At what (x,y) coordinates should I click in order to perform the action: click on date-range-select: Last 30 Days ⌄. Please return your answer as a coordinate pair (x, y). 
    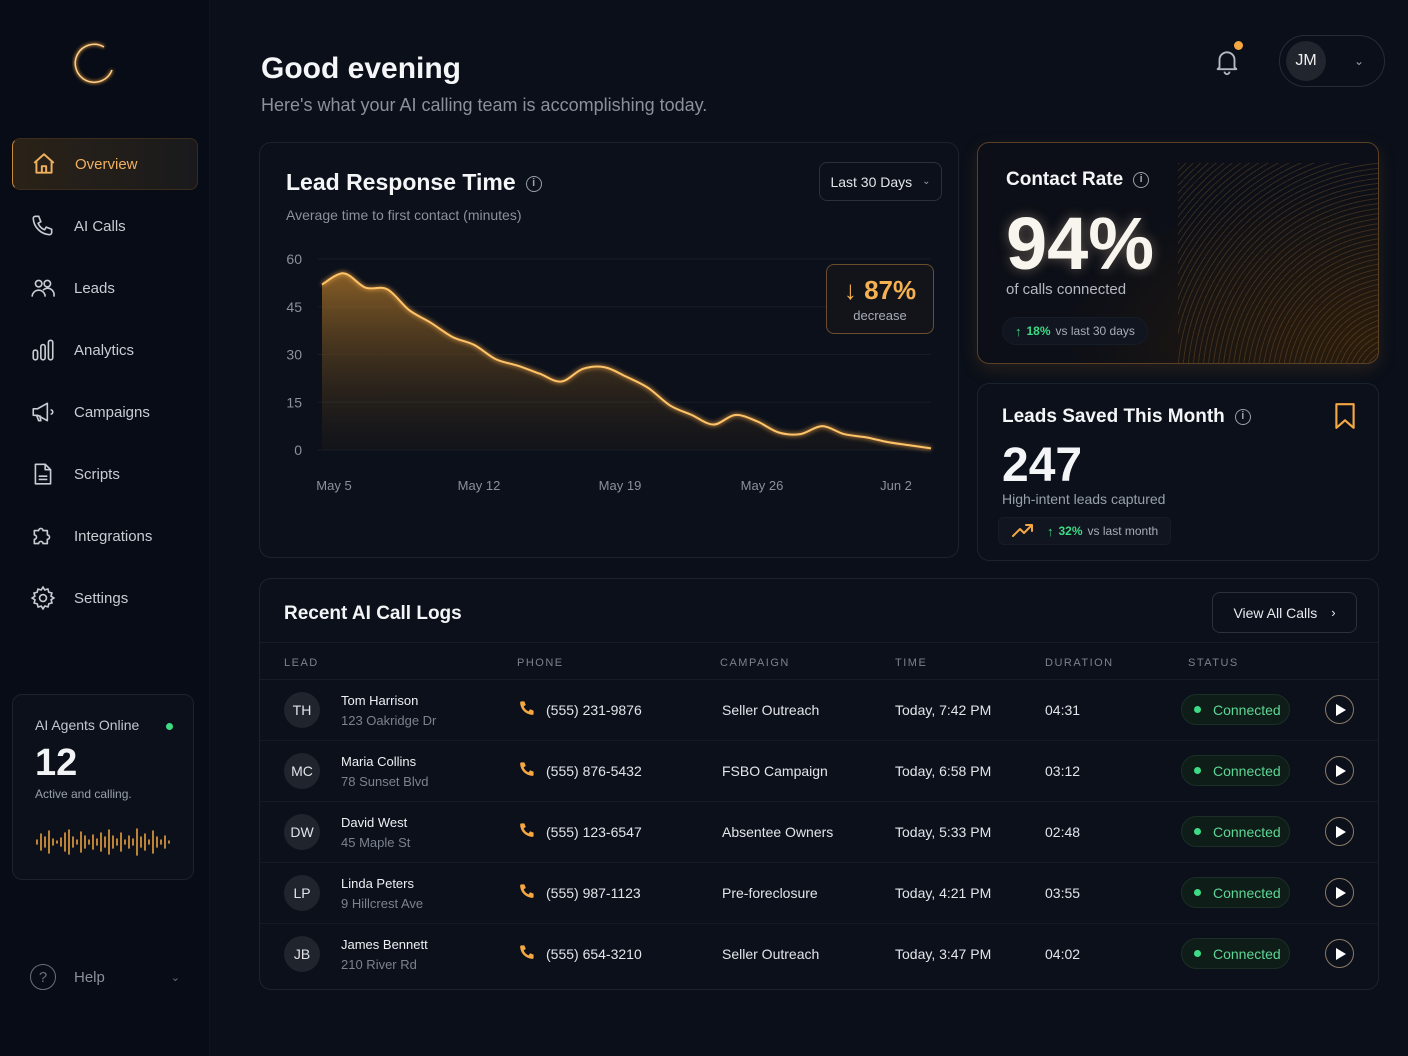
    Looking at the image, I should click on (880, 181).